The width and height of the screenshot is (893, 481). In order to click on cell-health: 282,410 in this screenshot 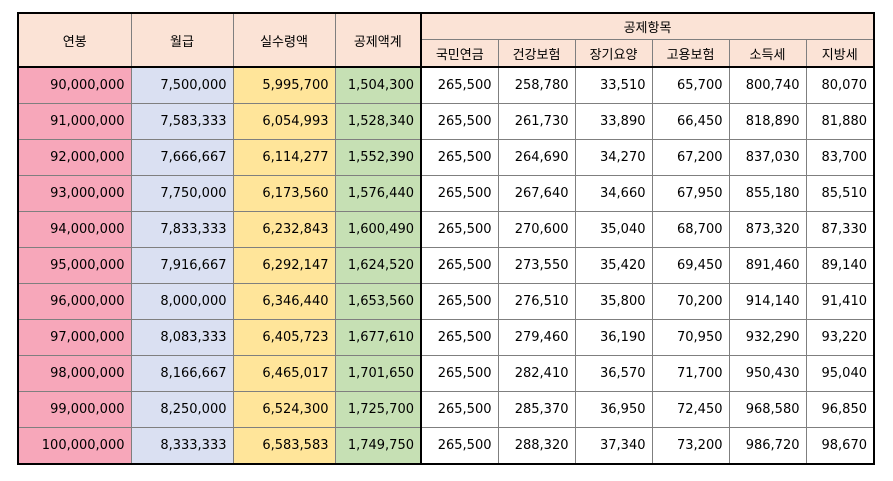, I will do `click(536, 373)`.